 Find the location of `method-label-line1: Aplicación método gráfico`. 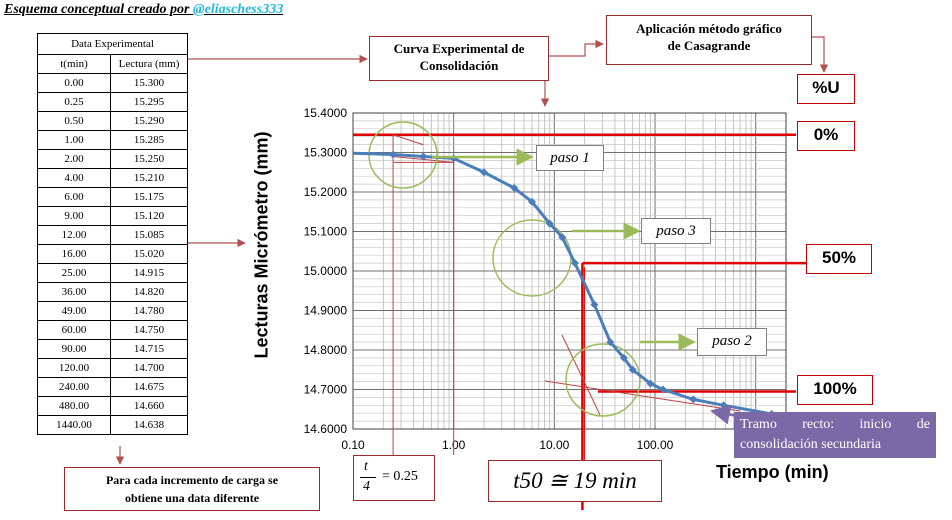

method-label-line1: Aplicación método gráfico is located at coordinates (709, 28).